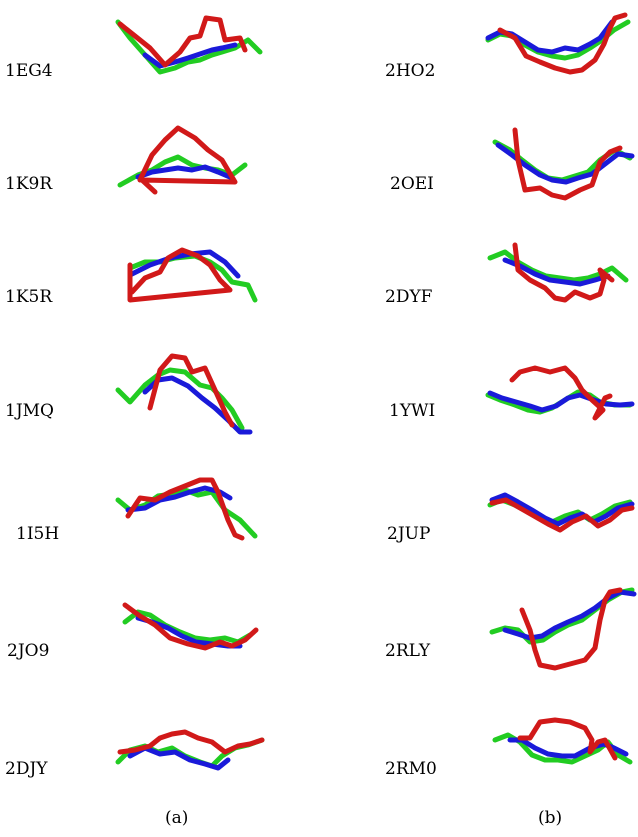 This screenshot has height=837, width=638. What do you see at coordinates (29, 411) in the screenshot?
I see `structure-label-a-4: 1JMQ` at bounding box center [29, 411].